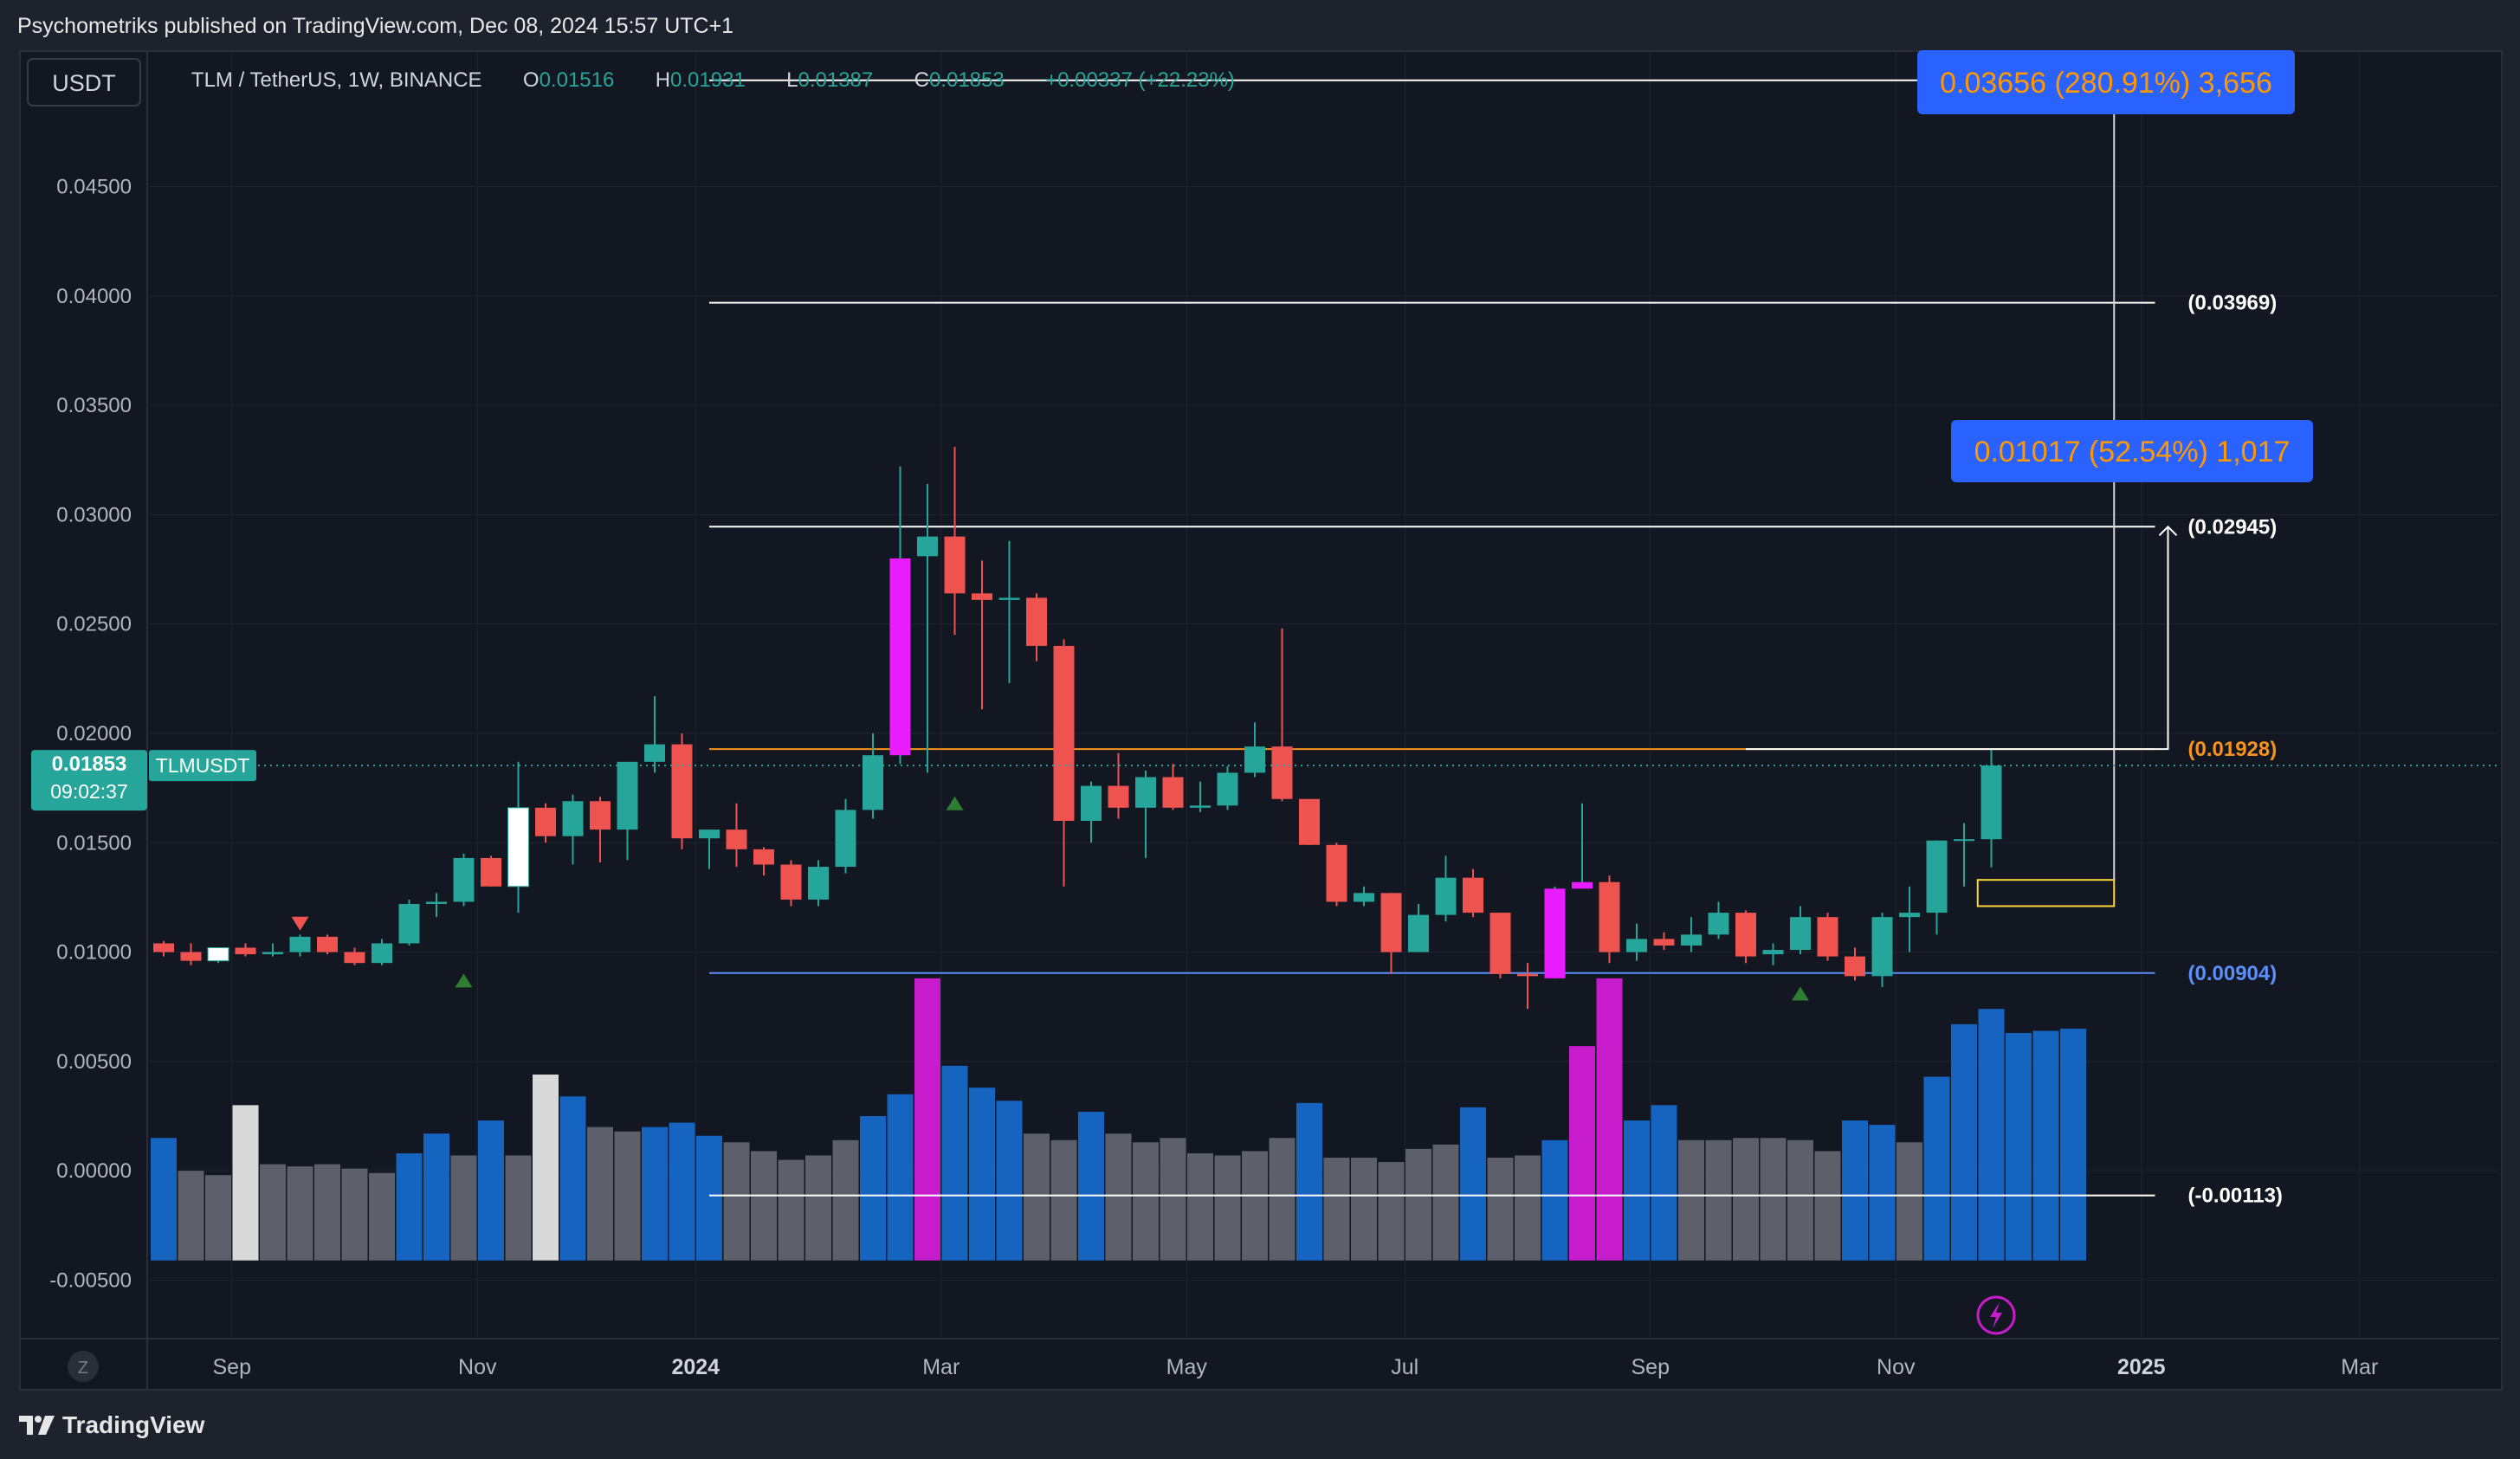 The image size is (2520, 1459). What do you see at coordinates (2141, 1367) in the screenshot?
I see `time-tick-label: 2025` at bounding box center [2141, 1367].